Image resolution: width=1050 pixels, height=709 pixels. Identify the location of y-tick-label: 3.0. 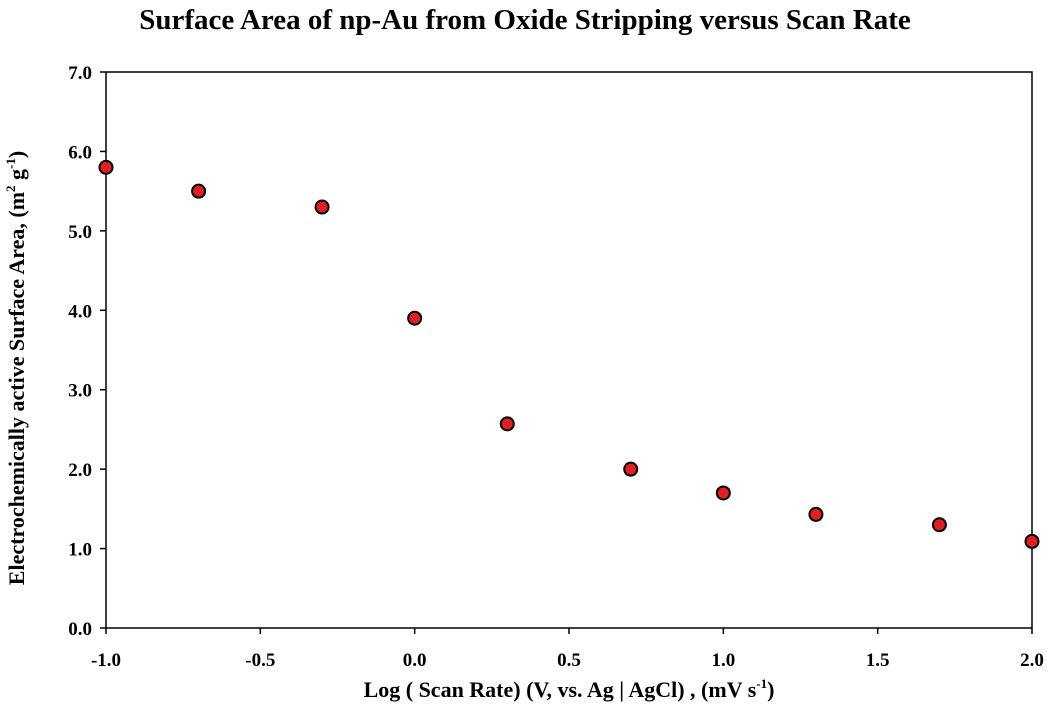
(80, 391).